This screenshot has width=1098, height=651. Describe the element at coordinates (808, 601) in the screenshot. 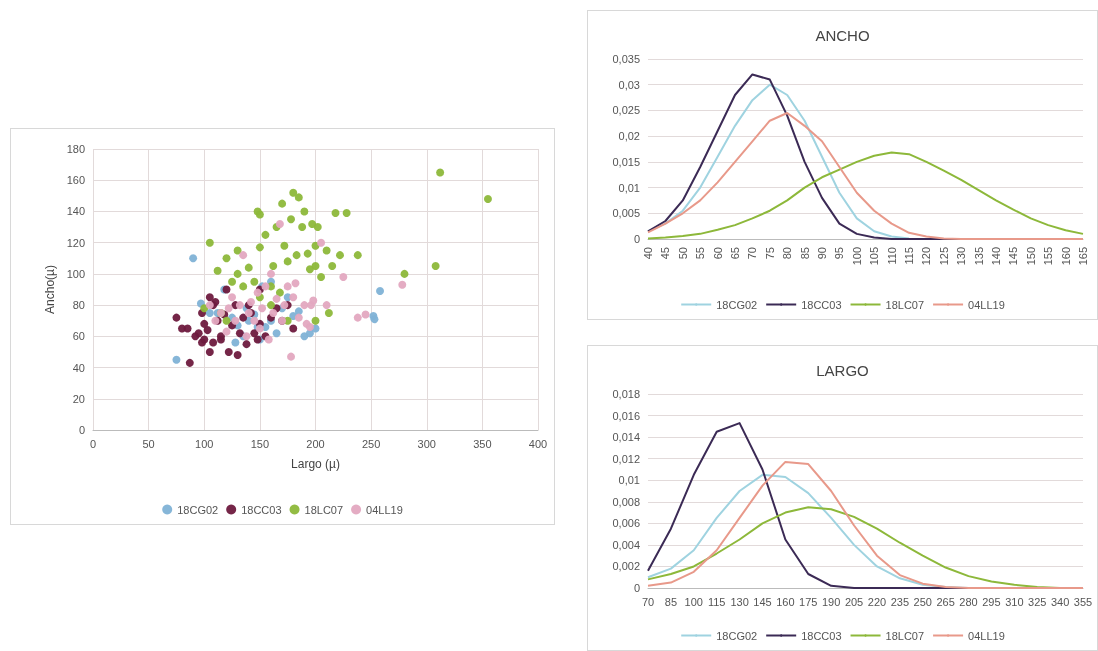

I see `x-tick-label: 175` at that location.